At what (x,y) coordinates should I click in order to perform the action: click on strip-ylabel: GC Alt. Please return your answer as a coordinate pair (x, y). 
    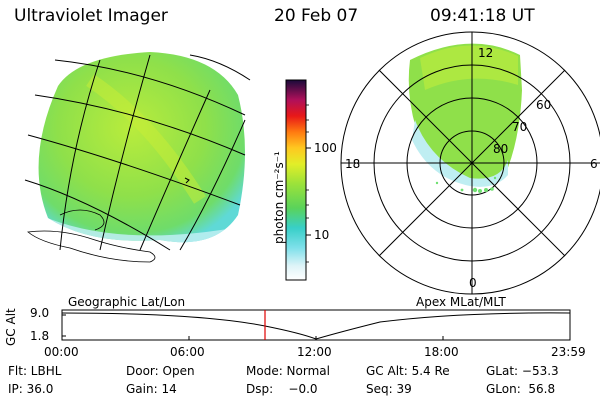
    Looking at the image, I should click on (11, 327).